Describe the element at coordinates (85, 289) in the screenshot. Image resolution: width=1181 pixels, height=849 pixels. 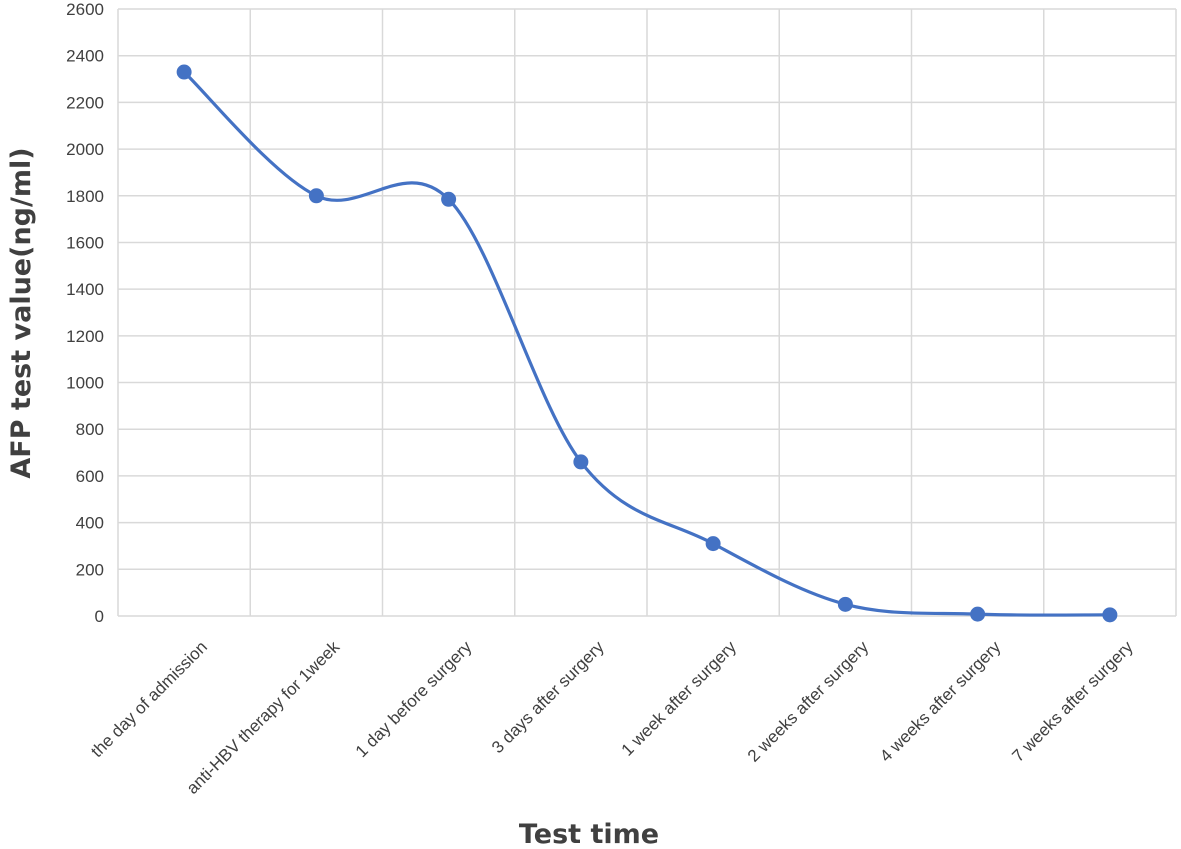
I see `y-tick-label: 1400` at that location.